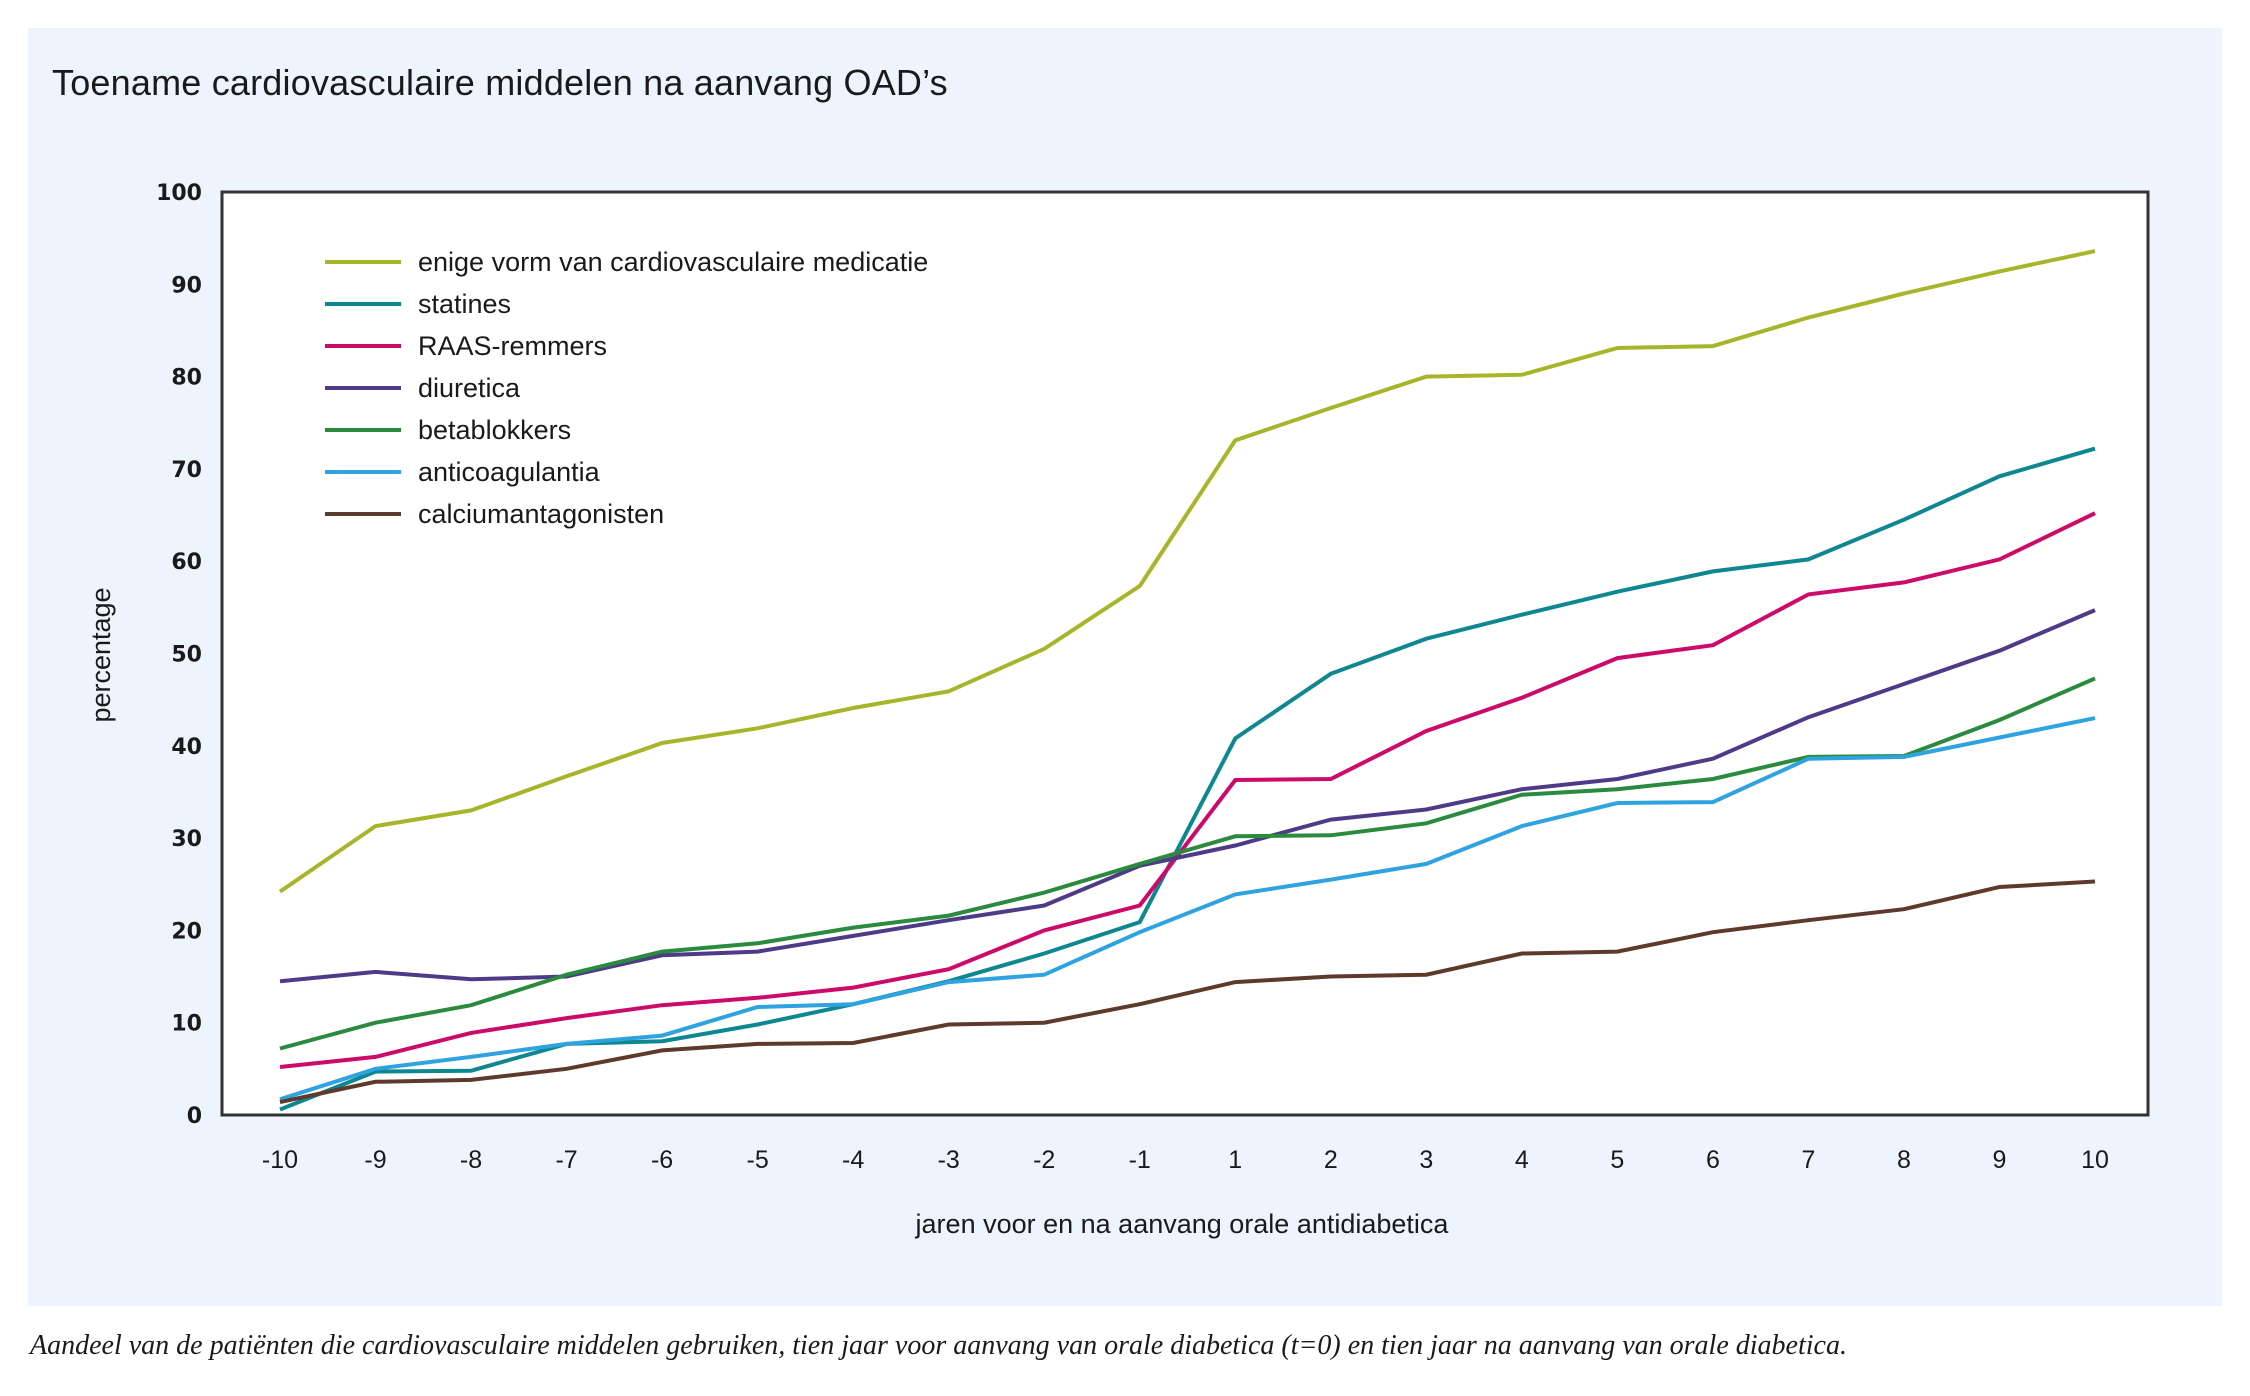 This screenshot has height=1396, width=2250. Describe the element at coordinates (512, 346) in the screenshot. I see `legend-label: RAAS-remmers` at that location.